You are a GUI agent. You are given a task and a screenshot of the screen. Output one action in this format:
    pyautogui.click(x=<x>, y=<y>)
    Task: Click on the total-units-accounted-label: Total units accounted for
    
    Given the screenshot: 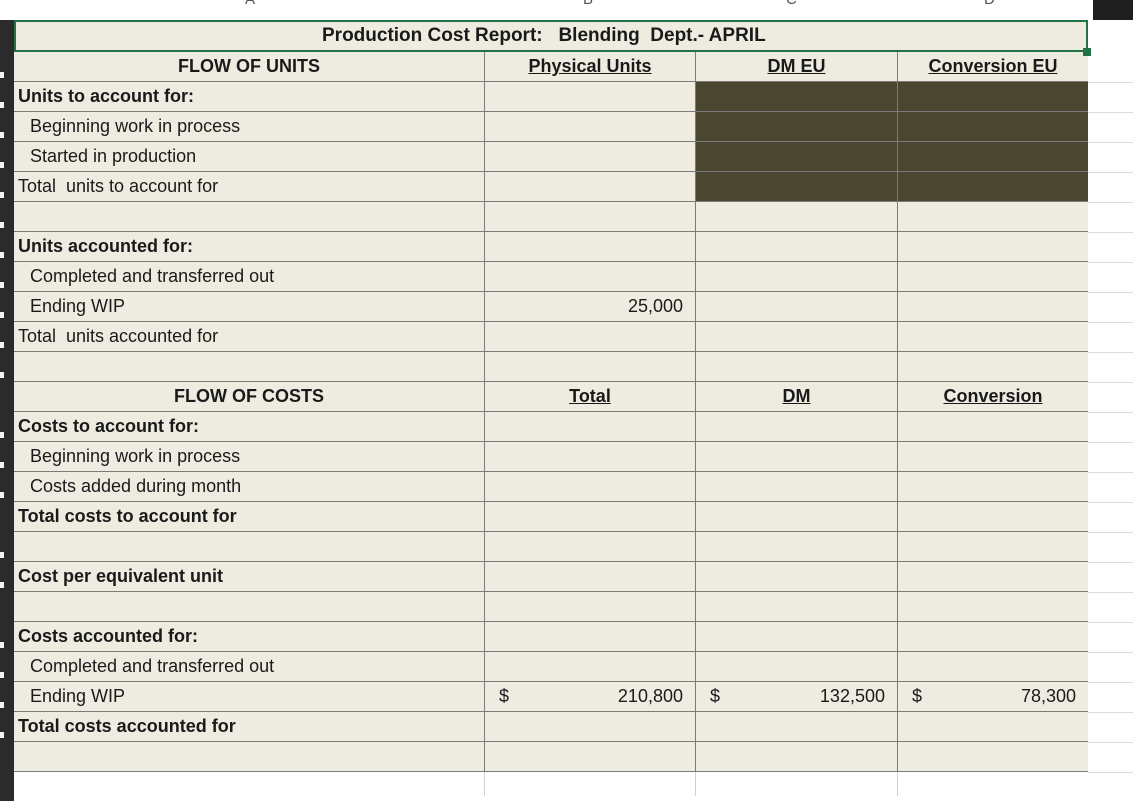 What is the action you would take?
    pyautogui.click(x=118, y=336)
    